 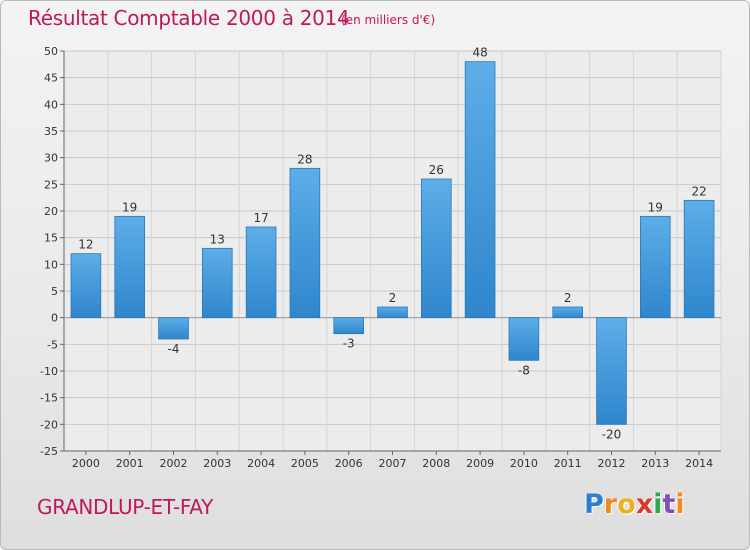 I want to click on proxiti-logo: Proxiti, so click(x=634, y=504).